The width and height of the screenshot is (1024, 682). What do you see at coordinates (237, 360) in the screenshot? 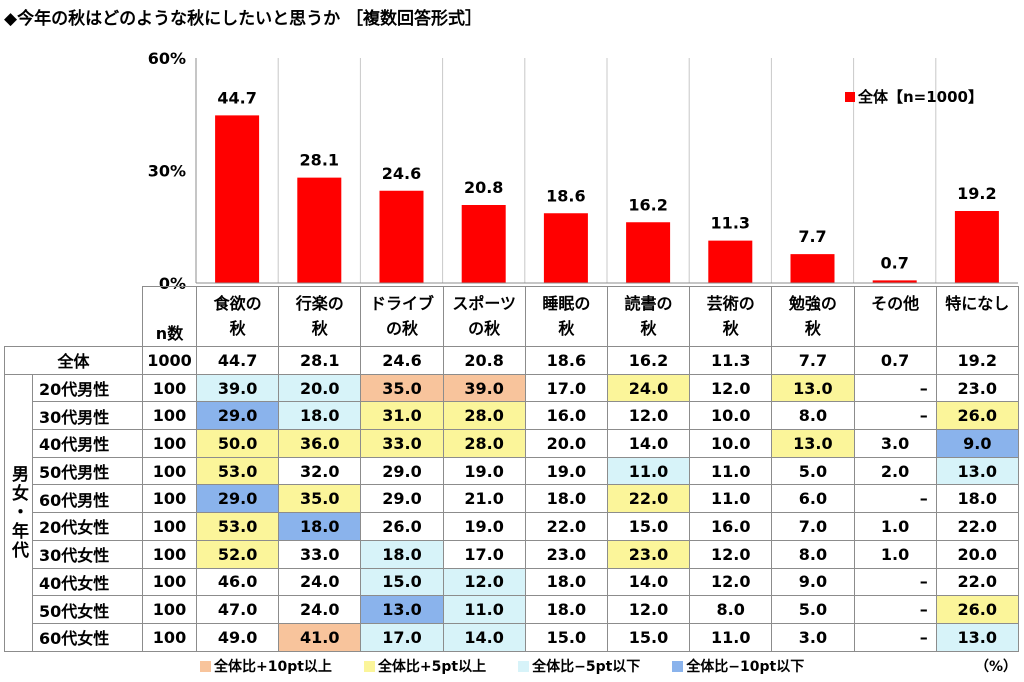
I see `total-value-0: 44.7` at bounding box center [237, 360].